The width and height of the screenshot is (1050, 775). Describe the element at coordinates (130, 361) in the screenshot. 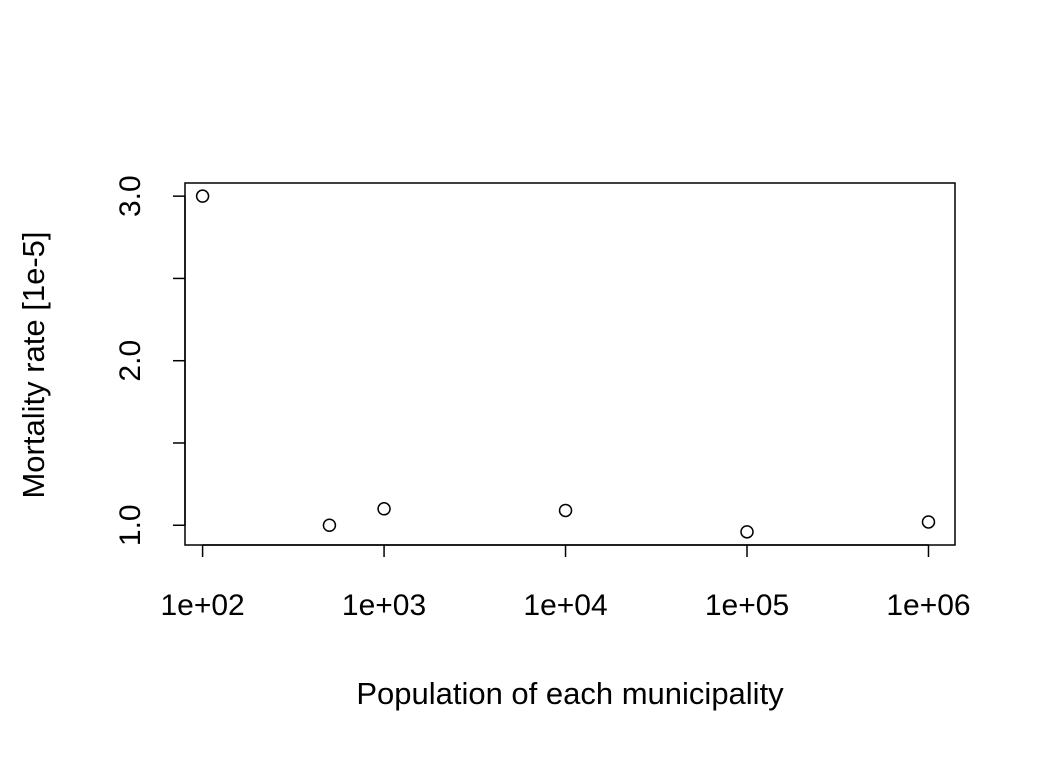

I see `y-tick-label: 2.0` at that location.